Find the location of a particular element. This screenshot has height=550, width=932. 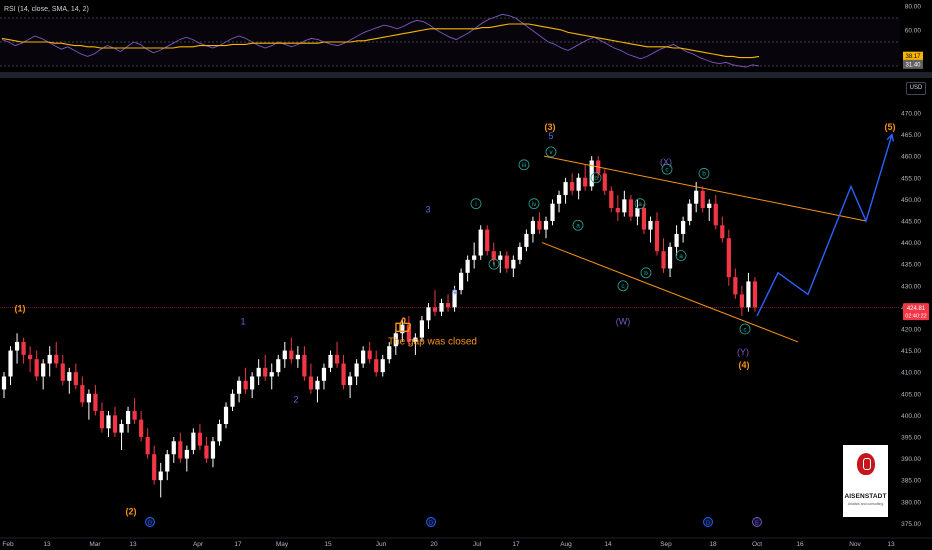

rsi-ma-value: 38.17 is located at coordinates (913, 57).